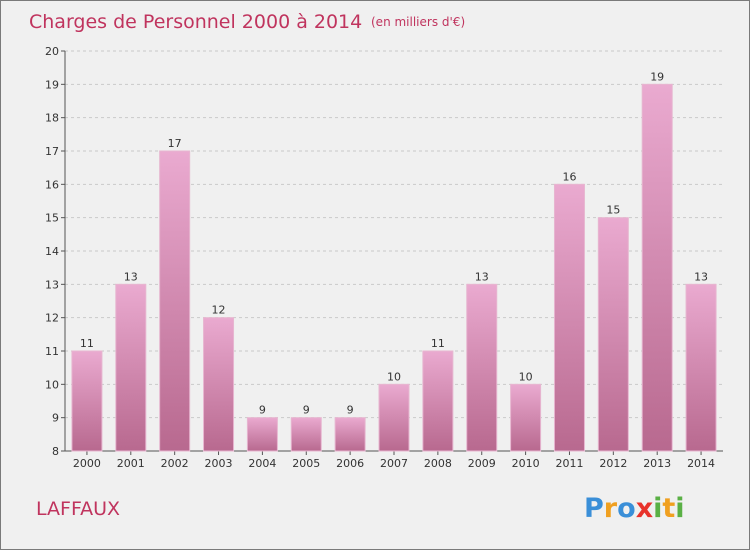 This screenshot has height=551, width=750. Describe the element at coordinates (613, 334) in the screenshot. I see `bar-2012` at that location.